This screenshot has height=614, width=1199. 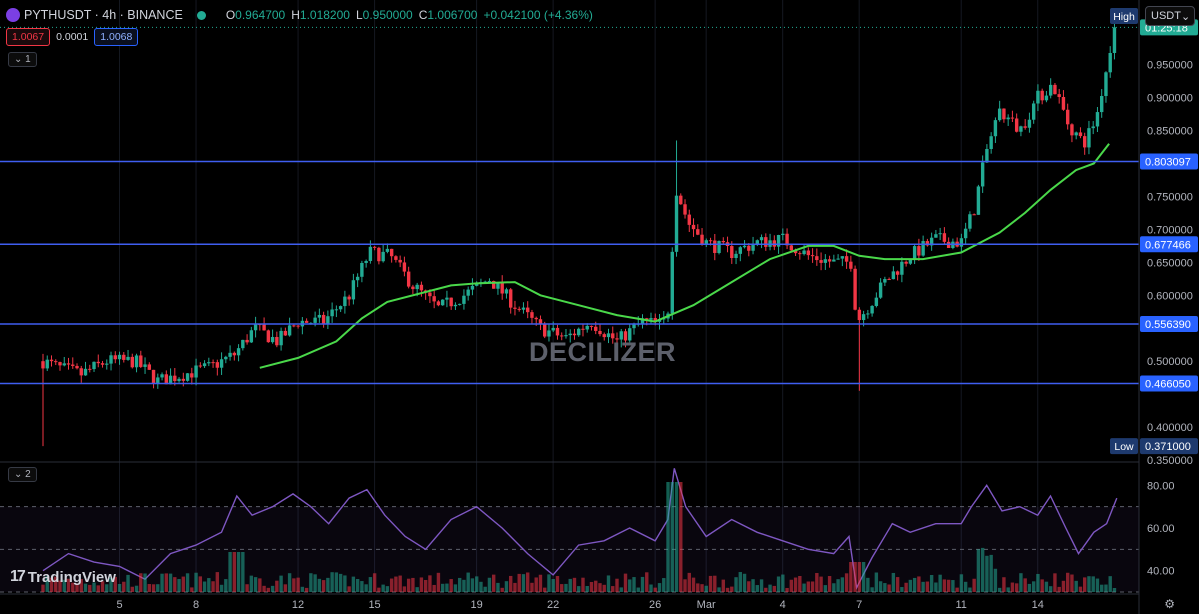 I want to click on tradingview-logo: 17 TradingView, so click(x=63, y=577).